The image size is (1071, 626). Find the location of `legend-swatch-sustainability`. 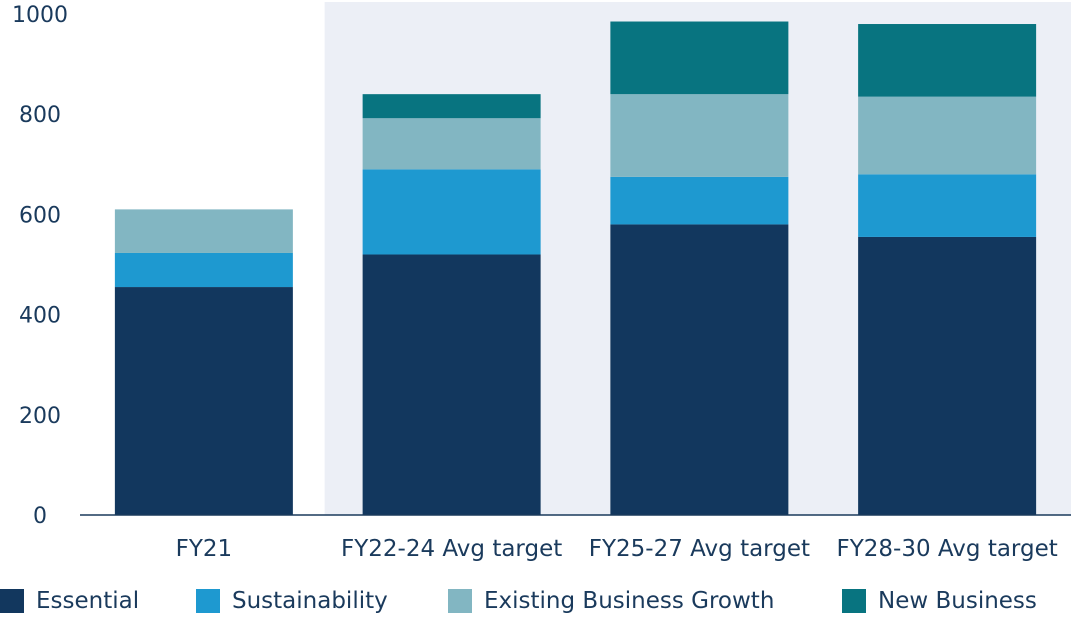

legend-swatch-sustainability is located at coordinates (208, 601).